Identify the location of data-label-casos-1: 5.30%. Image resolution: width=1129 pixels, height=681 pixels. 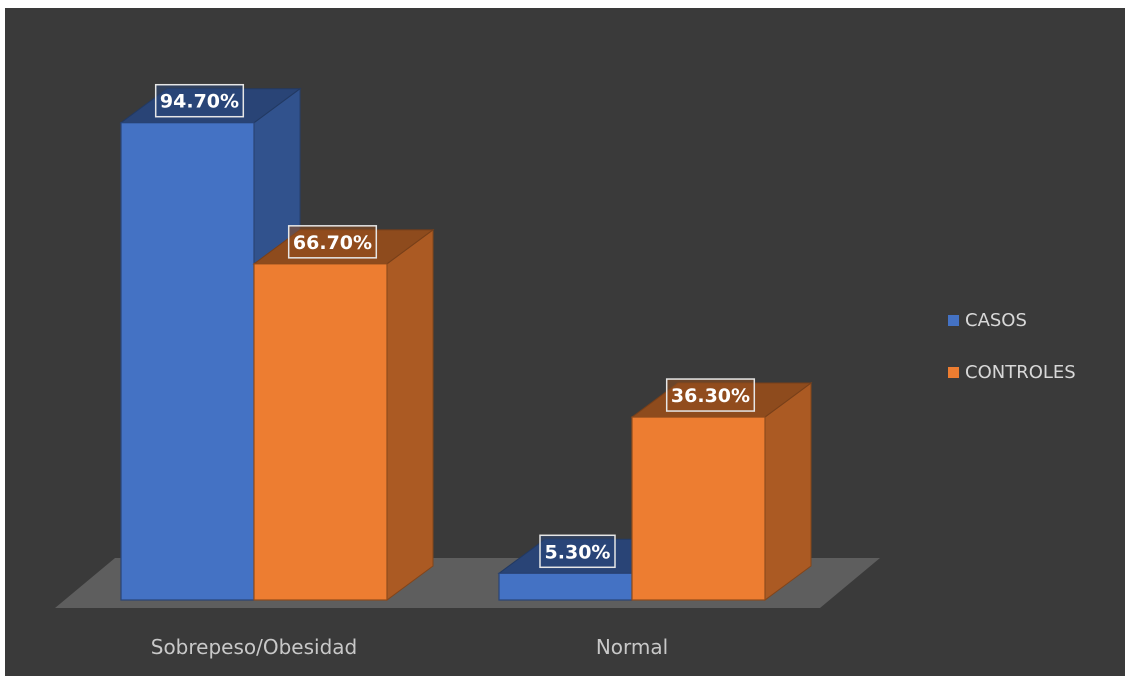
(577, 551).